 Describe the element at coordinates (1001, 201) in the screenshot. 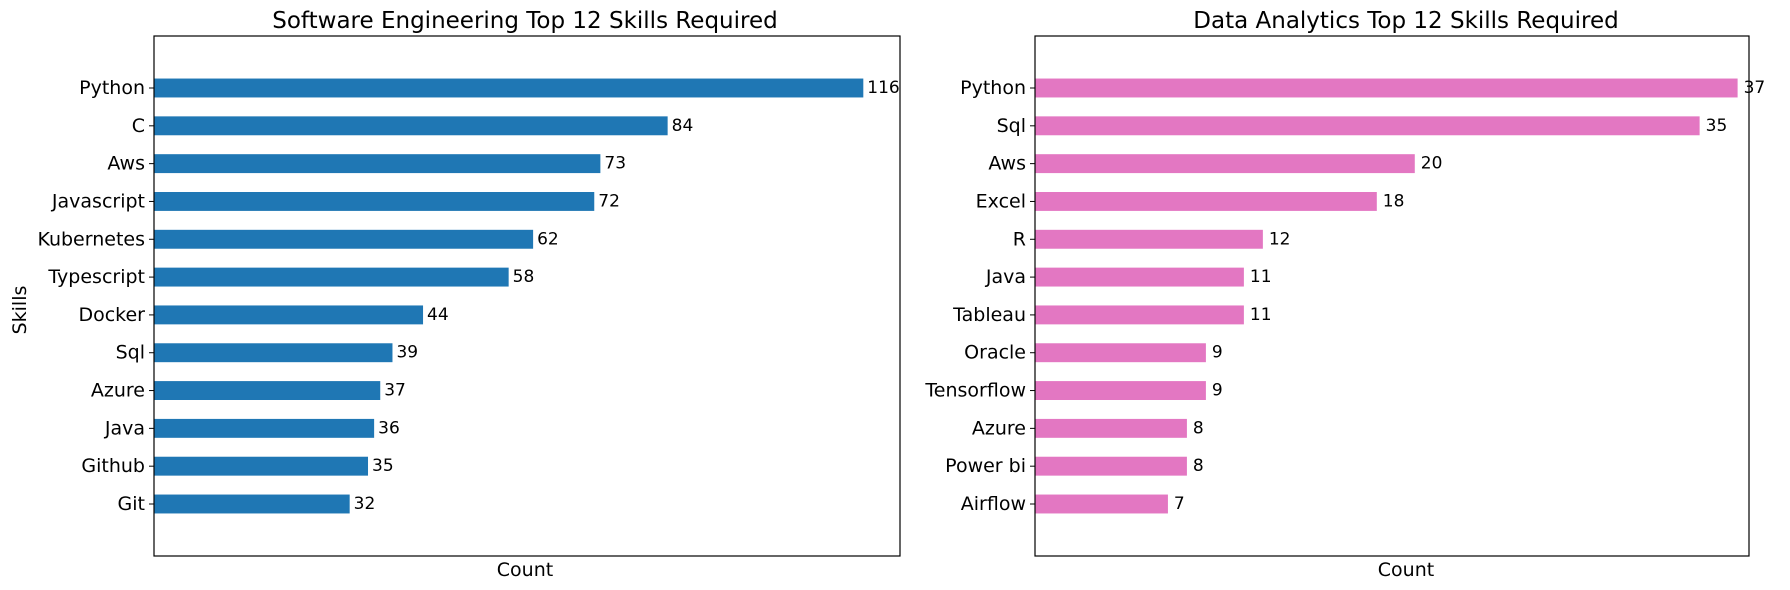

I see `y-tick-label: Excel` at that location.